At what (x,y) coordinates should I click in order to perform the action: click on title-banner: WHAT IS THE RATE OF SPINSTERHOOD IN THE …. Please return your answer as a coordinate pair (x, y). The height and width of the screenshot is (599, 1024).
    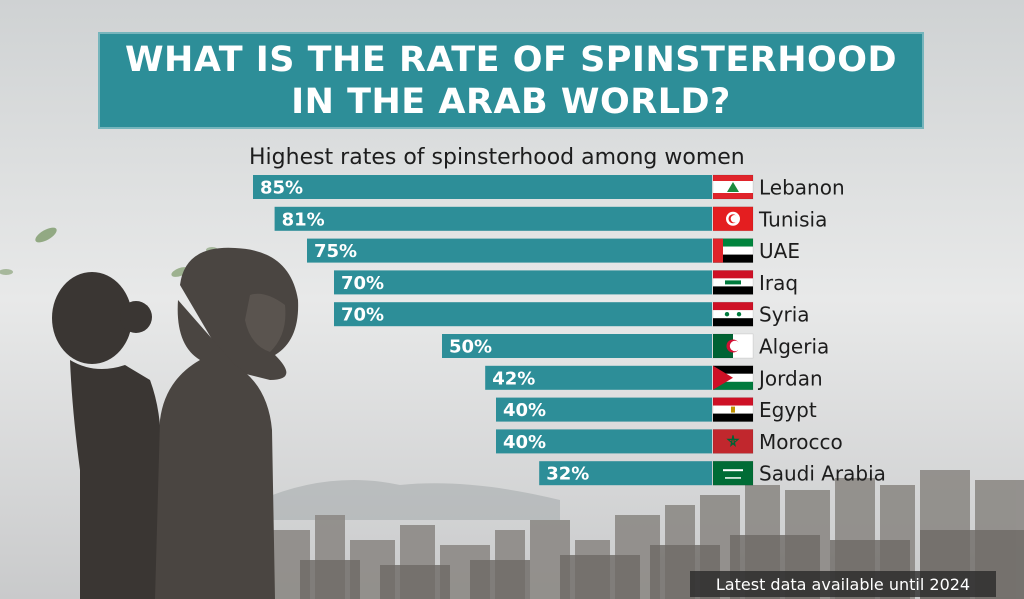
    Looking at the image, I should click on (511, 80).